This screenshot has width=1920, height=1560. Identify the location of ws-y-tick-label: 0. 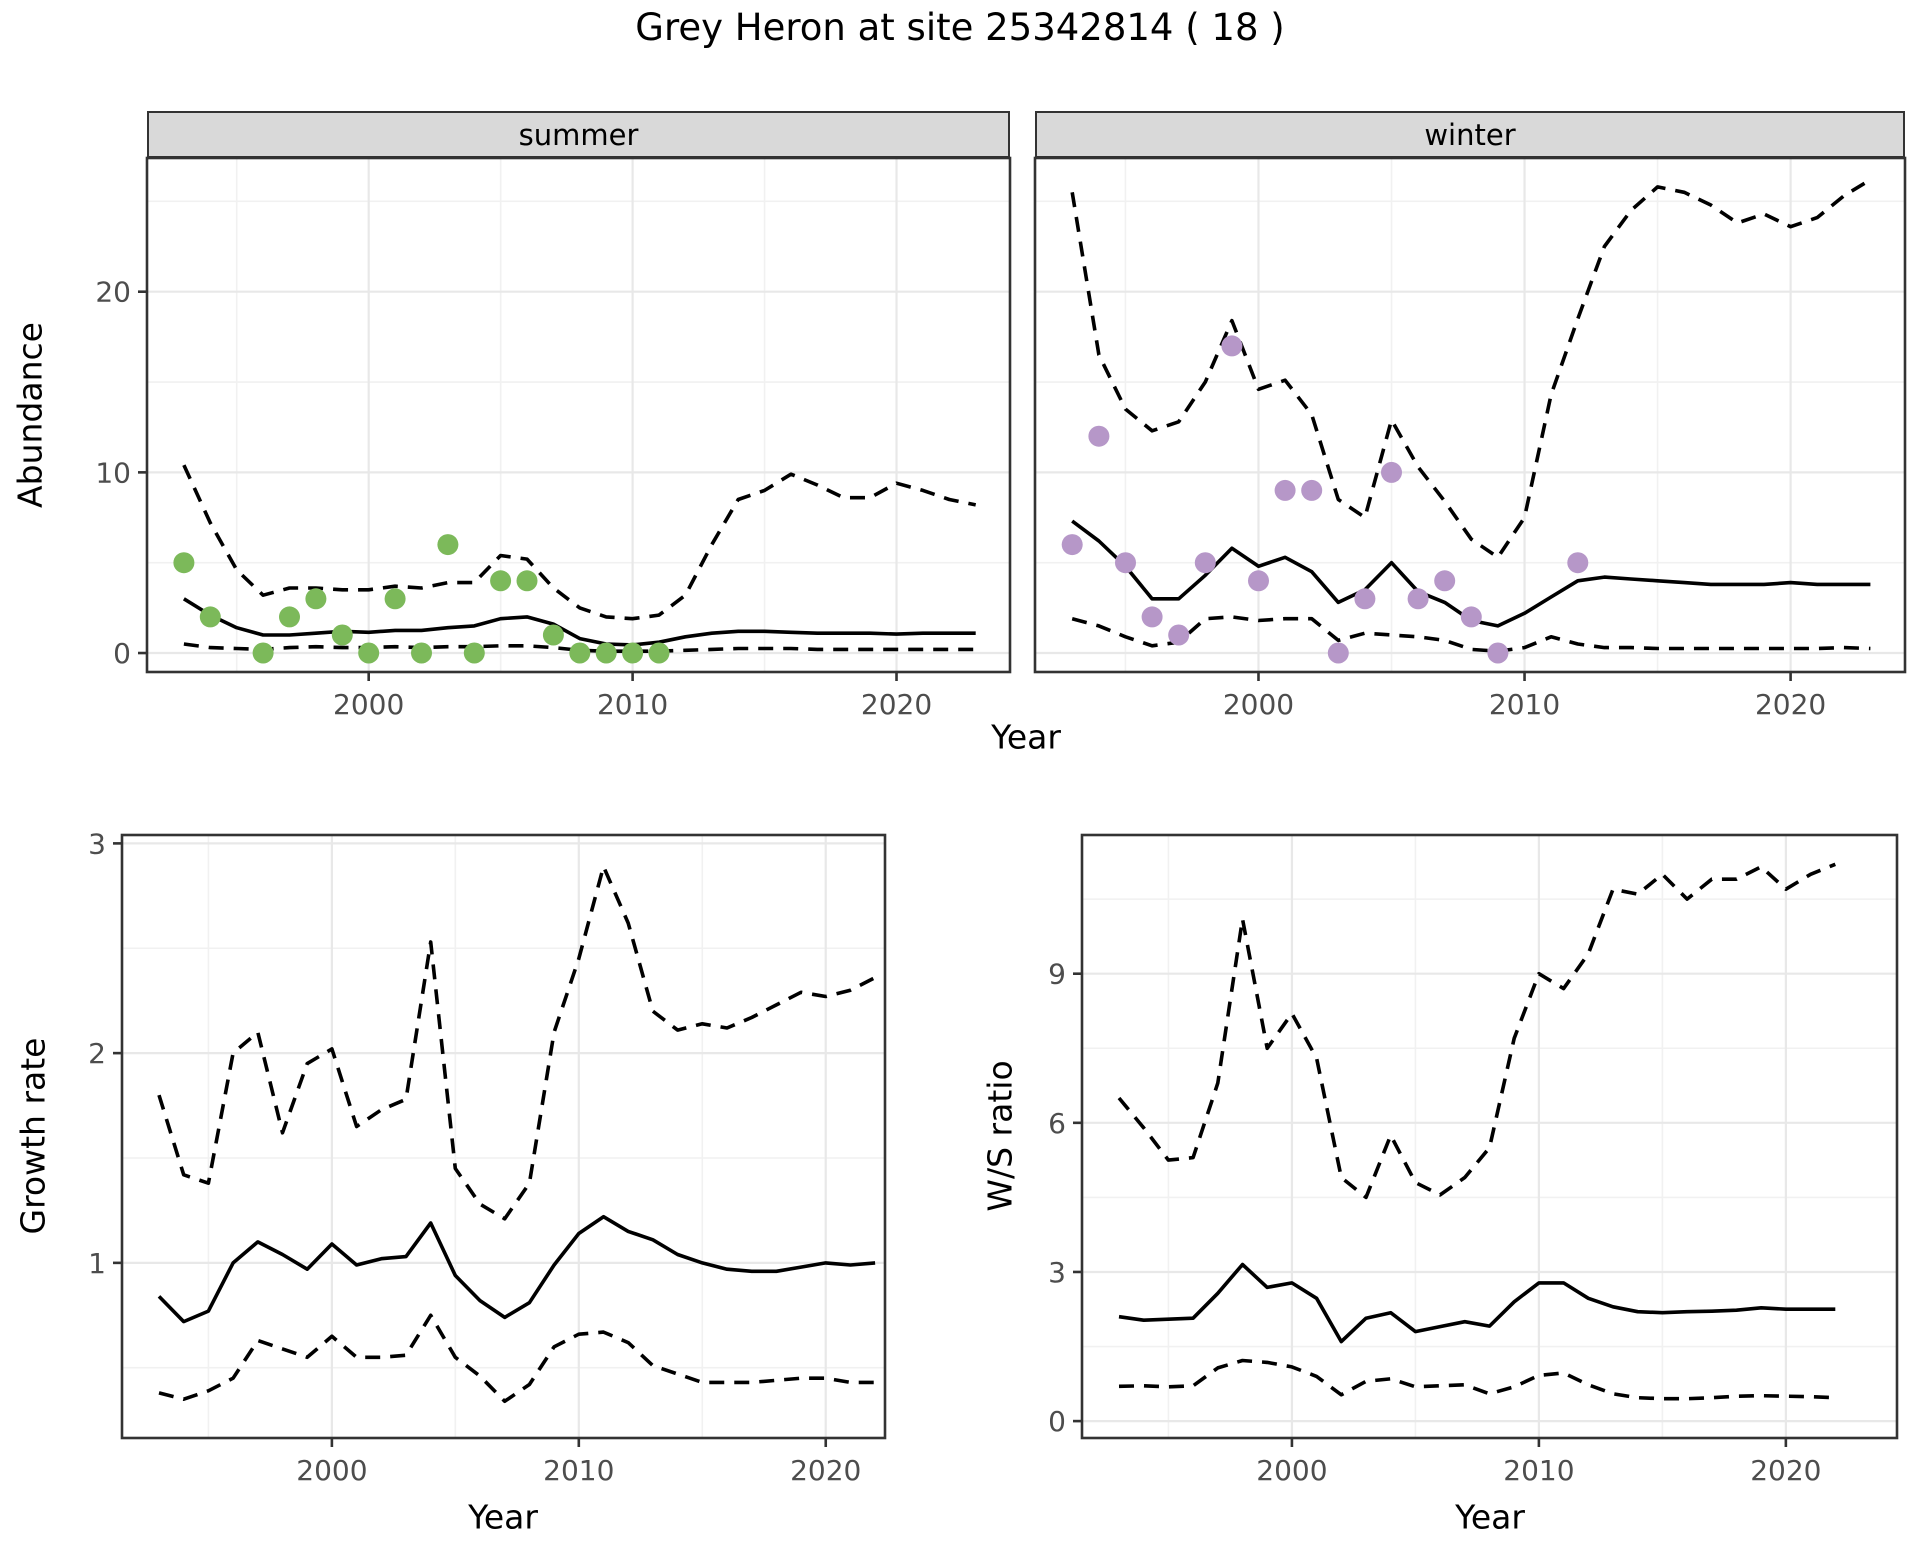
(1057, 1421).